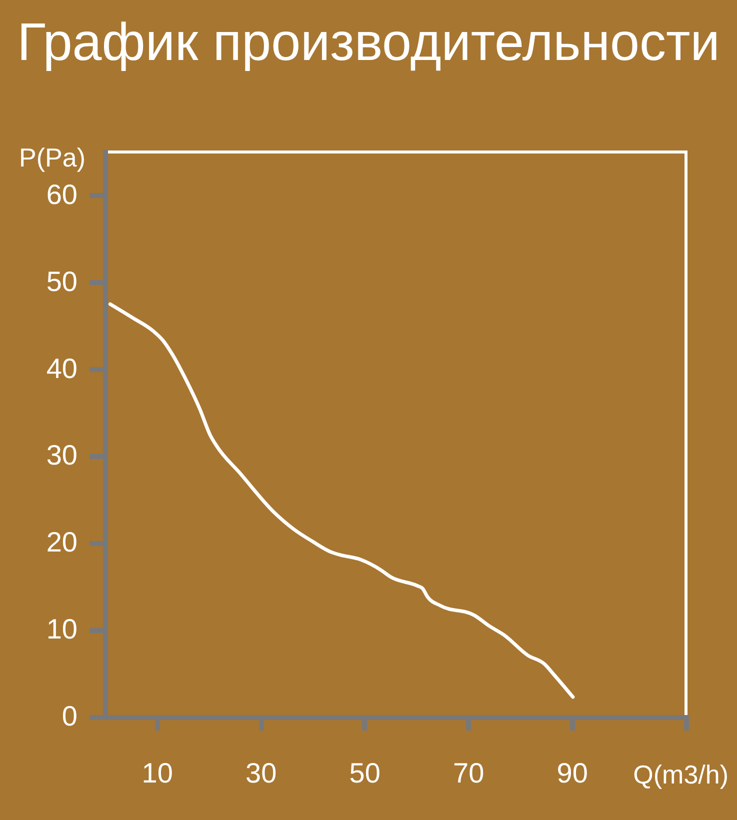 This screenshot has height=820, width=737. What do you see at coordinates (364, 773) in the screenshot?
I see `x-tick-label: 50` at bounding box center [364, 773].